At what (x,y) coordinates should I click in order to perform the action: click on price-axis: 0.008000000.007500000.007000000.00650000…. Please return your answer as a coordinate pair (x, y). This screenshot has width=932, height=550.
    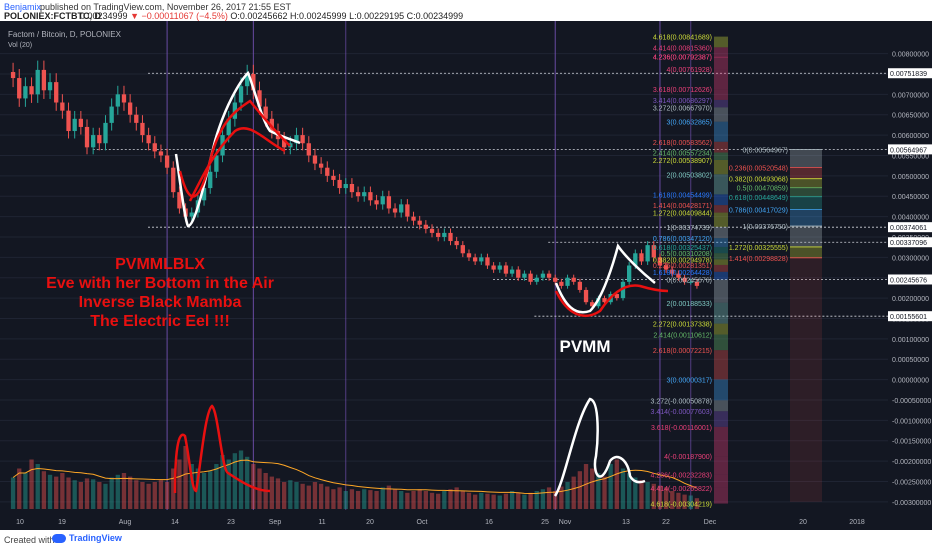
    Looking at the image, I should click on (910, 279).